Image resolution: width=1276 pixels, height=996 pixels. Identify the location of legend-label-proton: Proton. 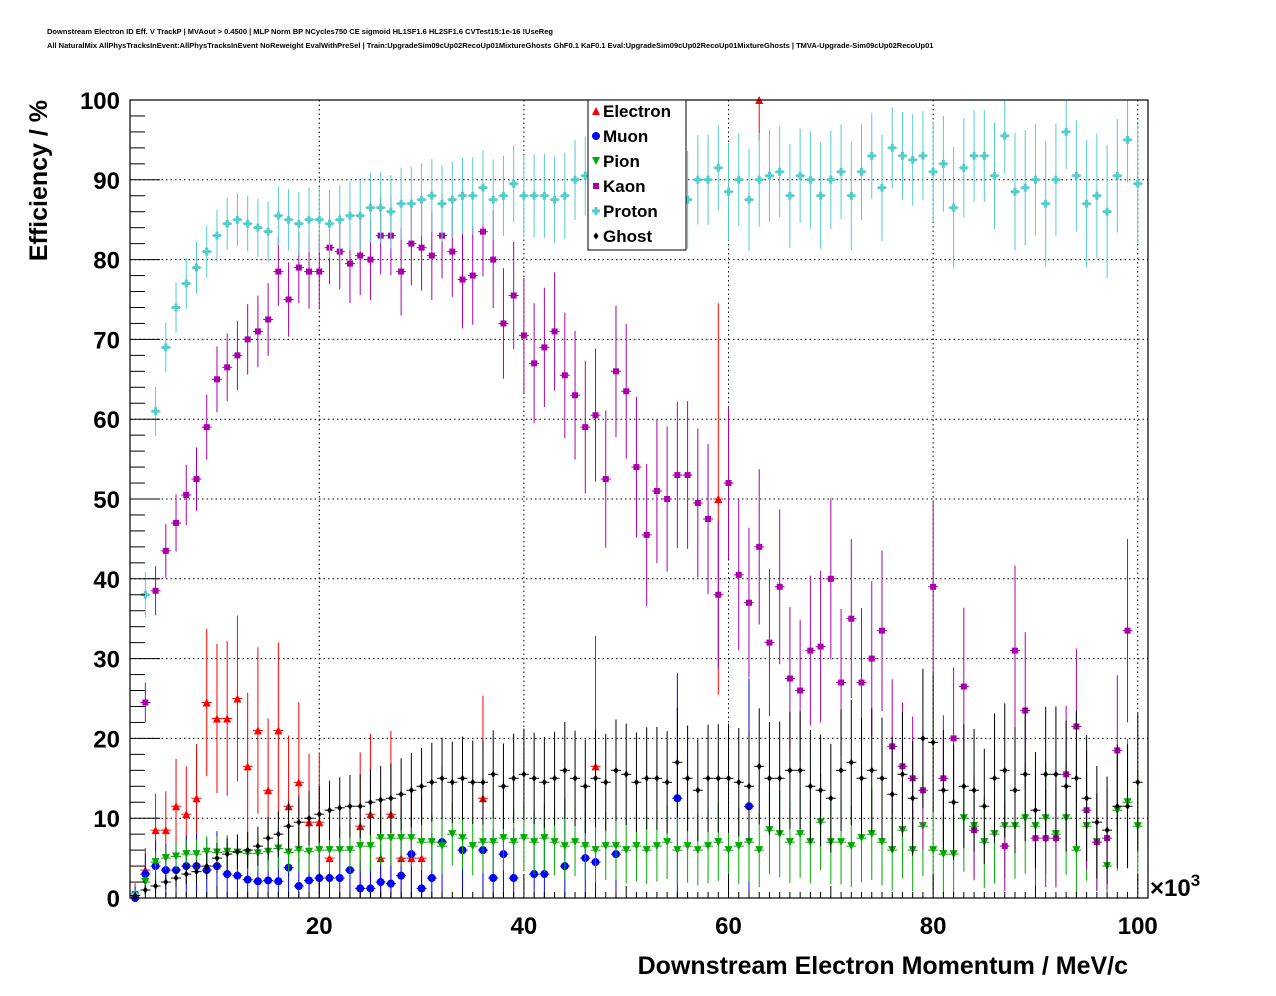
(630, 211).